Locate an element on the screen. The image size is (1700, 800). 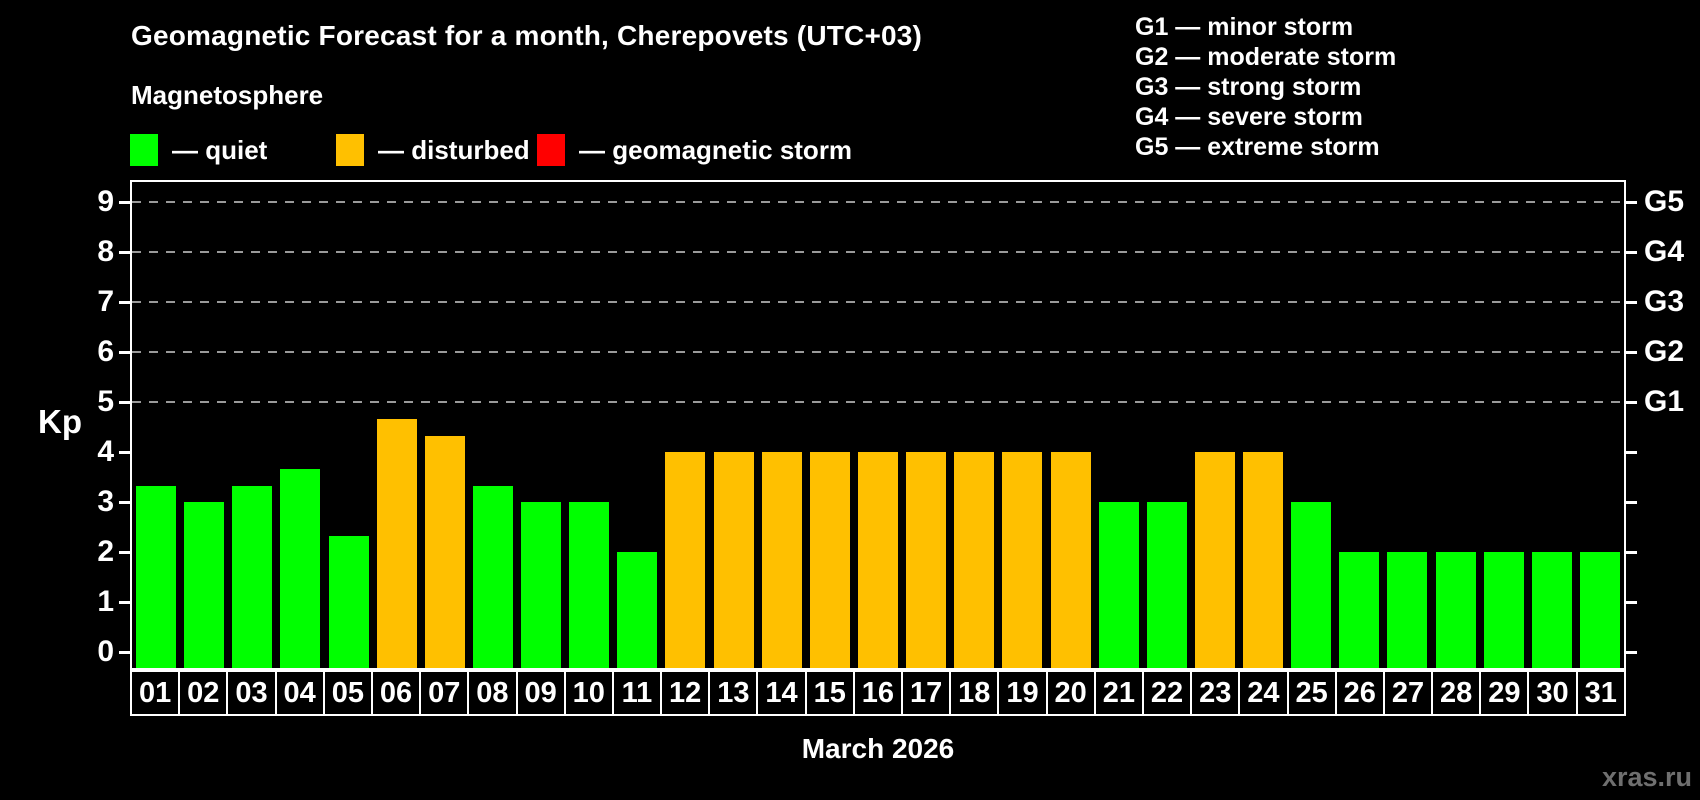
legend-item-quiet: — quiet is located at coordinates (198, 150).